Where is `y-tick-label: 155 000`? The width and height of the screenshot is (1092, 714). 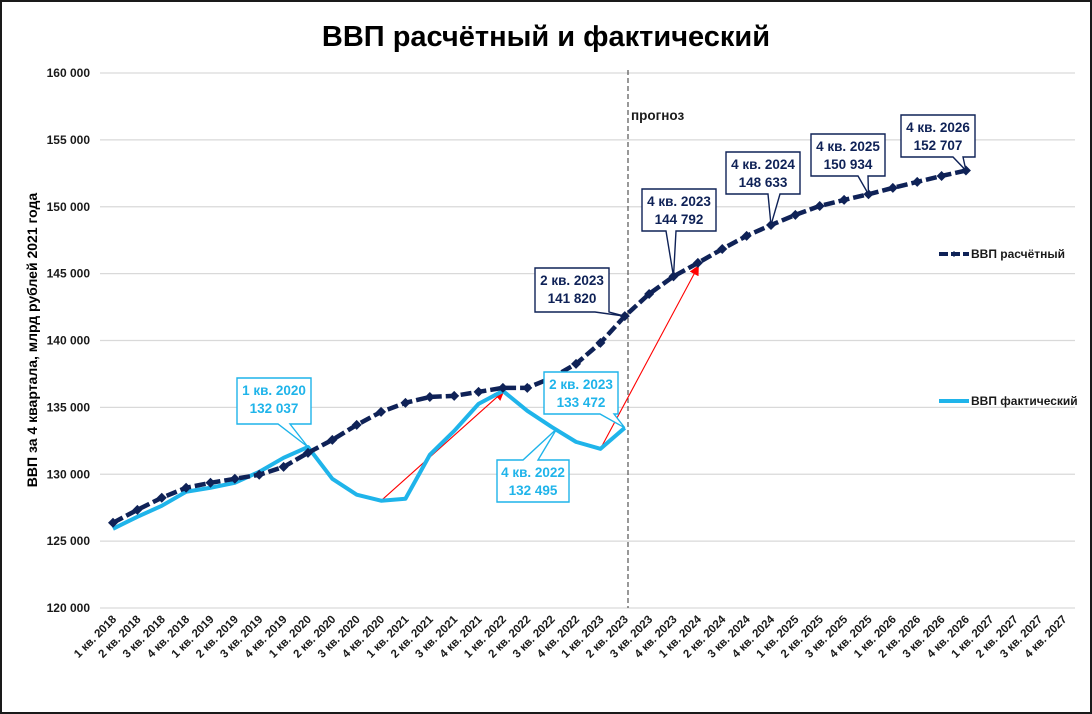 y-tick-label: 155 000 is located at coordinates (69, 140).